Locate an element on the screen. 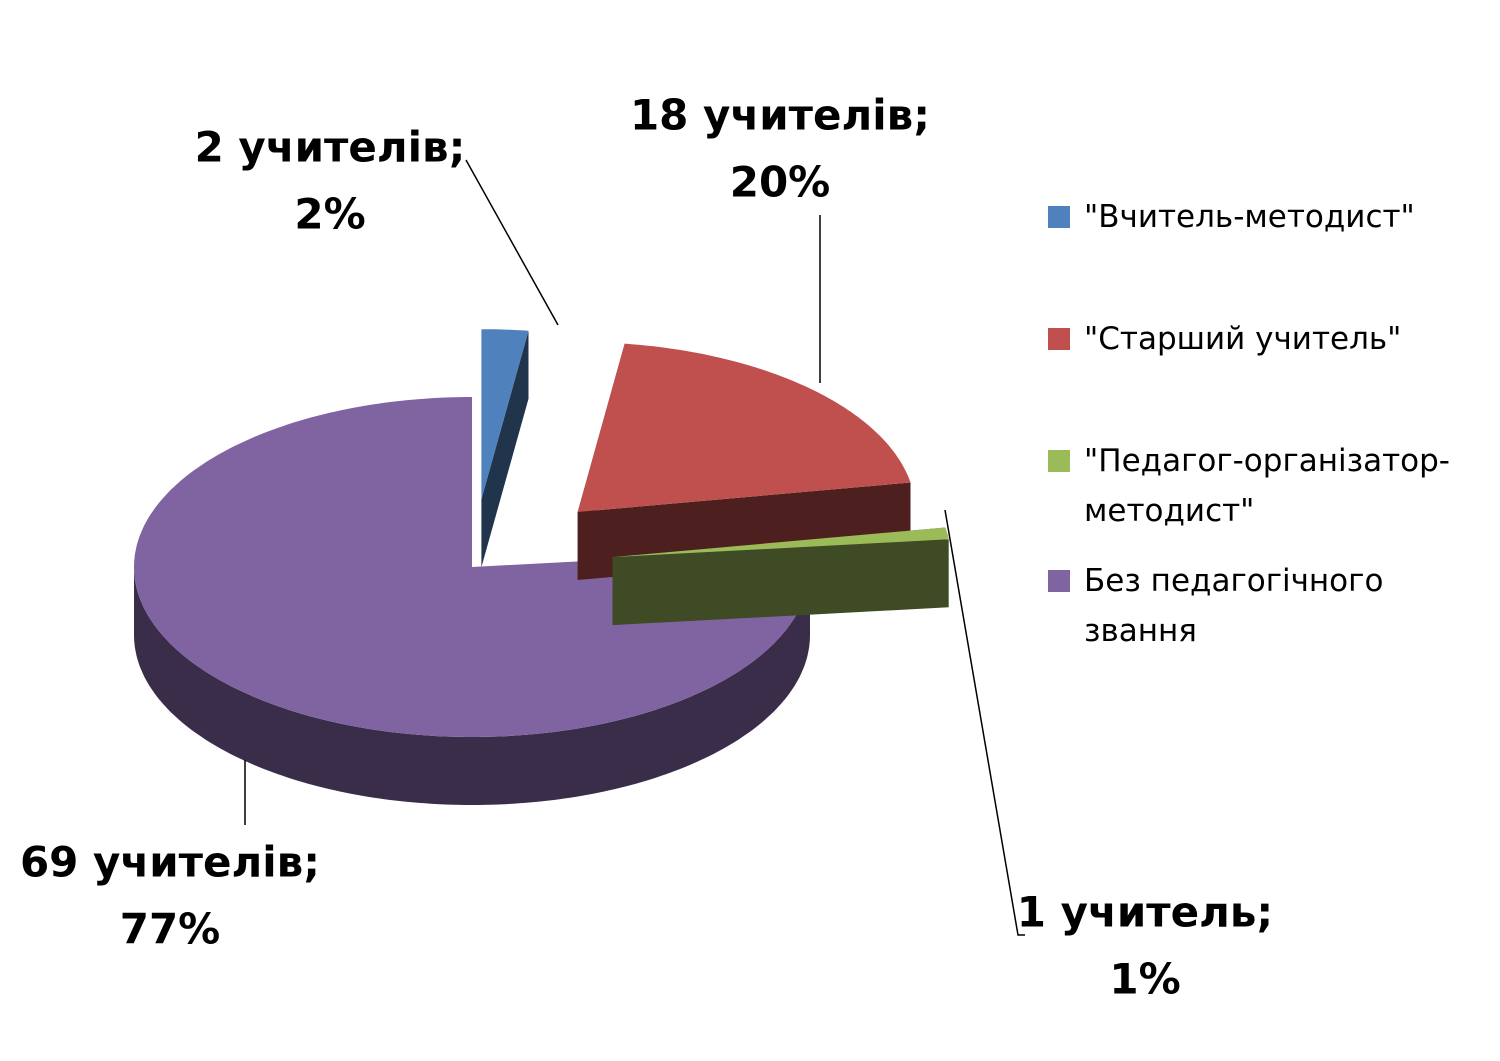 The width and height of the screenshot is (1500, 1061). legend-item: "Старший учитель" is located at coordinates (1261, 339).